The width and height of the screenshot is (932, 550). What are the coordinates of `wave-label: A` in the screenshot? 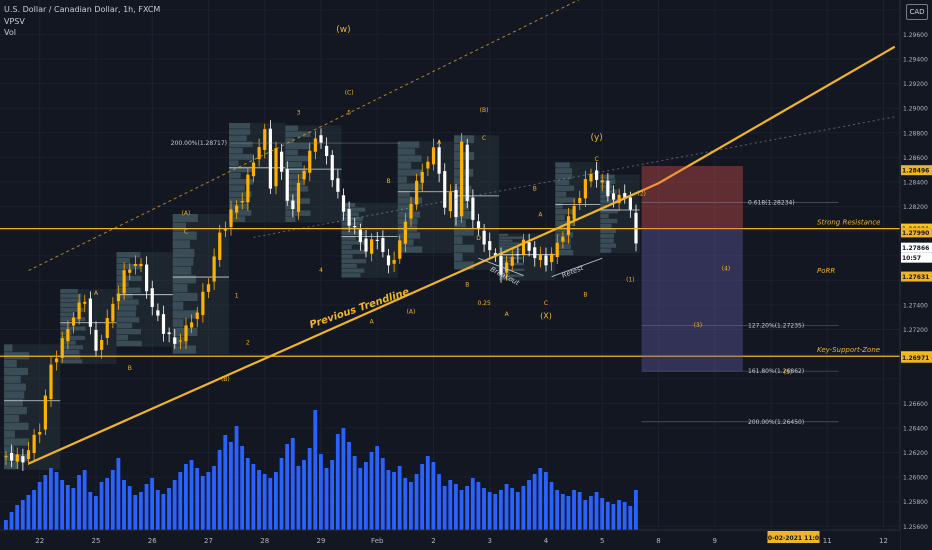 It's located at (96, 293).